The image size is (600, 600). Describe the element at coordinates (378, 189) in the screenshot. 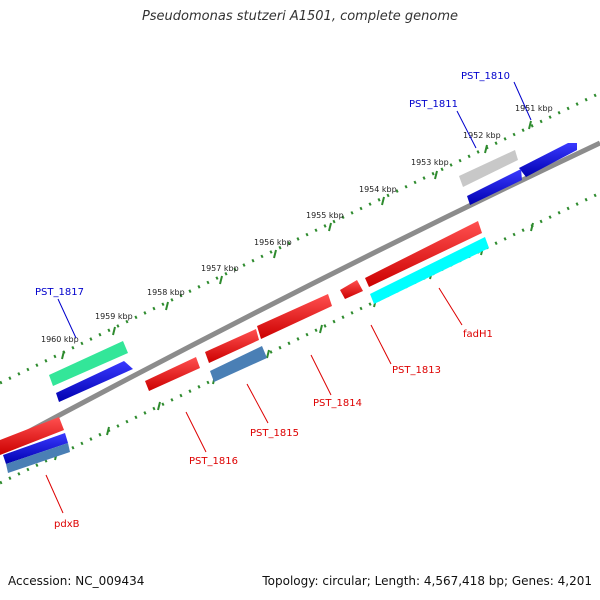

I see `scale-label-1954: 1954 kbp` at that location.